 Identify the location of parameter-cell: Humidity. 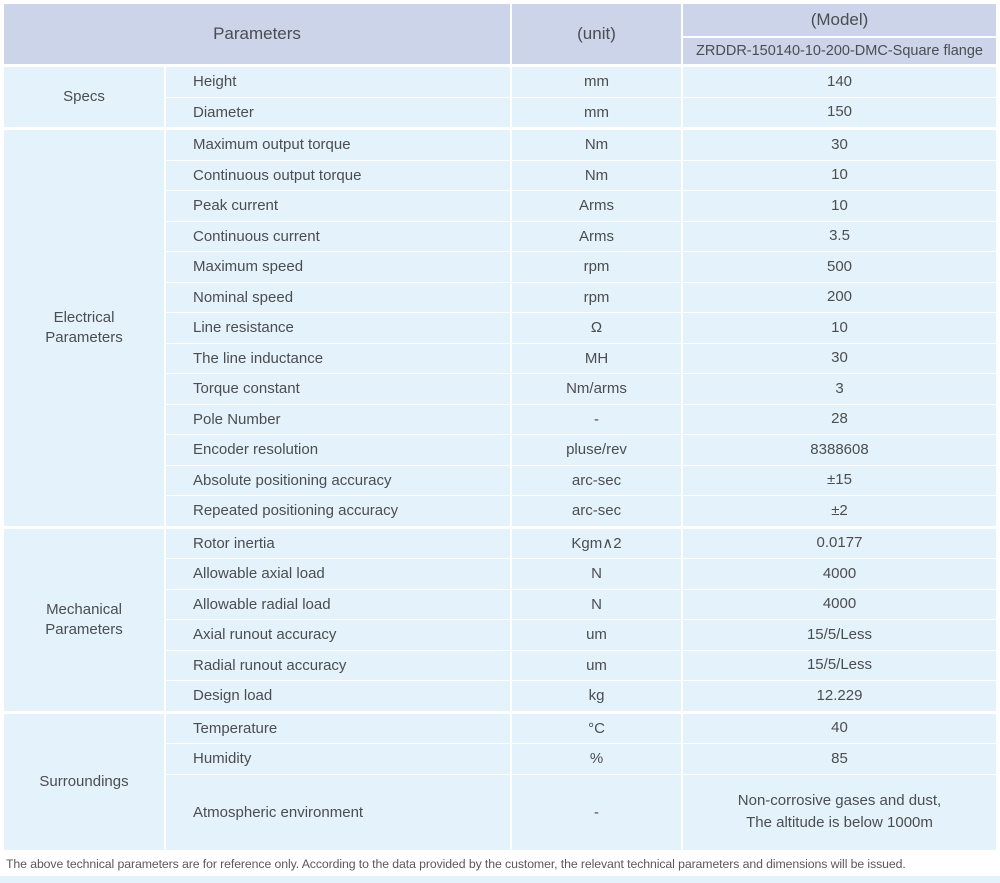
(338, 759).